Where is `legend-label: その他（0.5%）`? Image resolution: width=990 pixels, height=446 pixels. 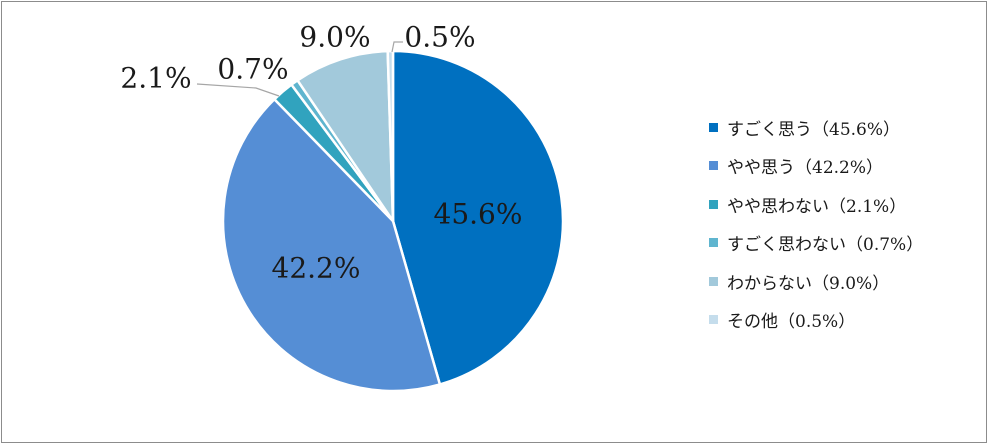 legend-label: その他（0.5%） is located at coordinates (791, 322).